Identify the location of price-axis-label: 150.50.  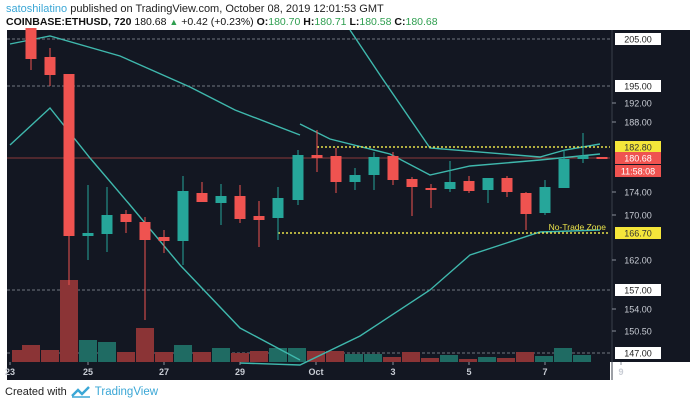
(638, 332).